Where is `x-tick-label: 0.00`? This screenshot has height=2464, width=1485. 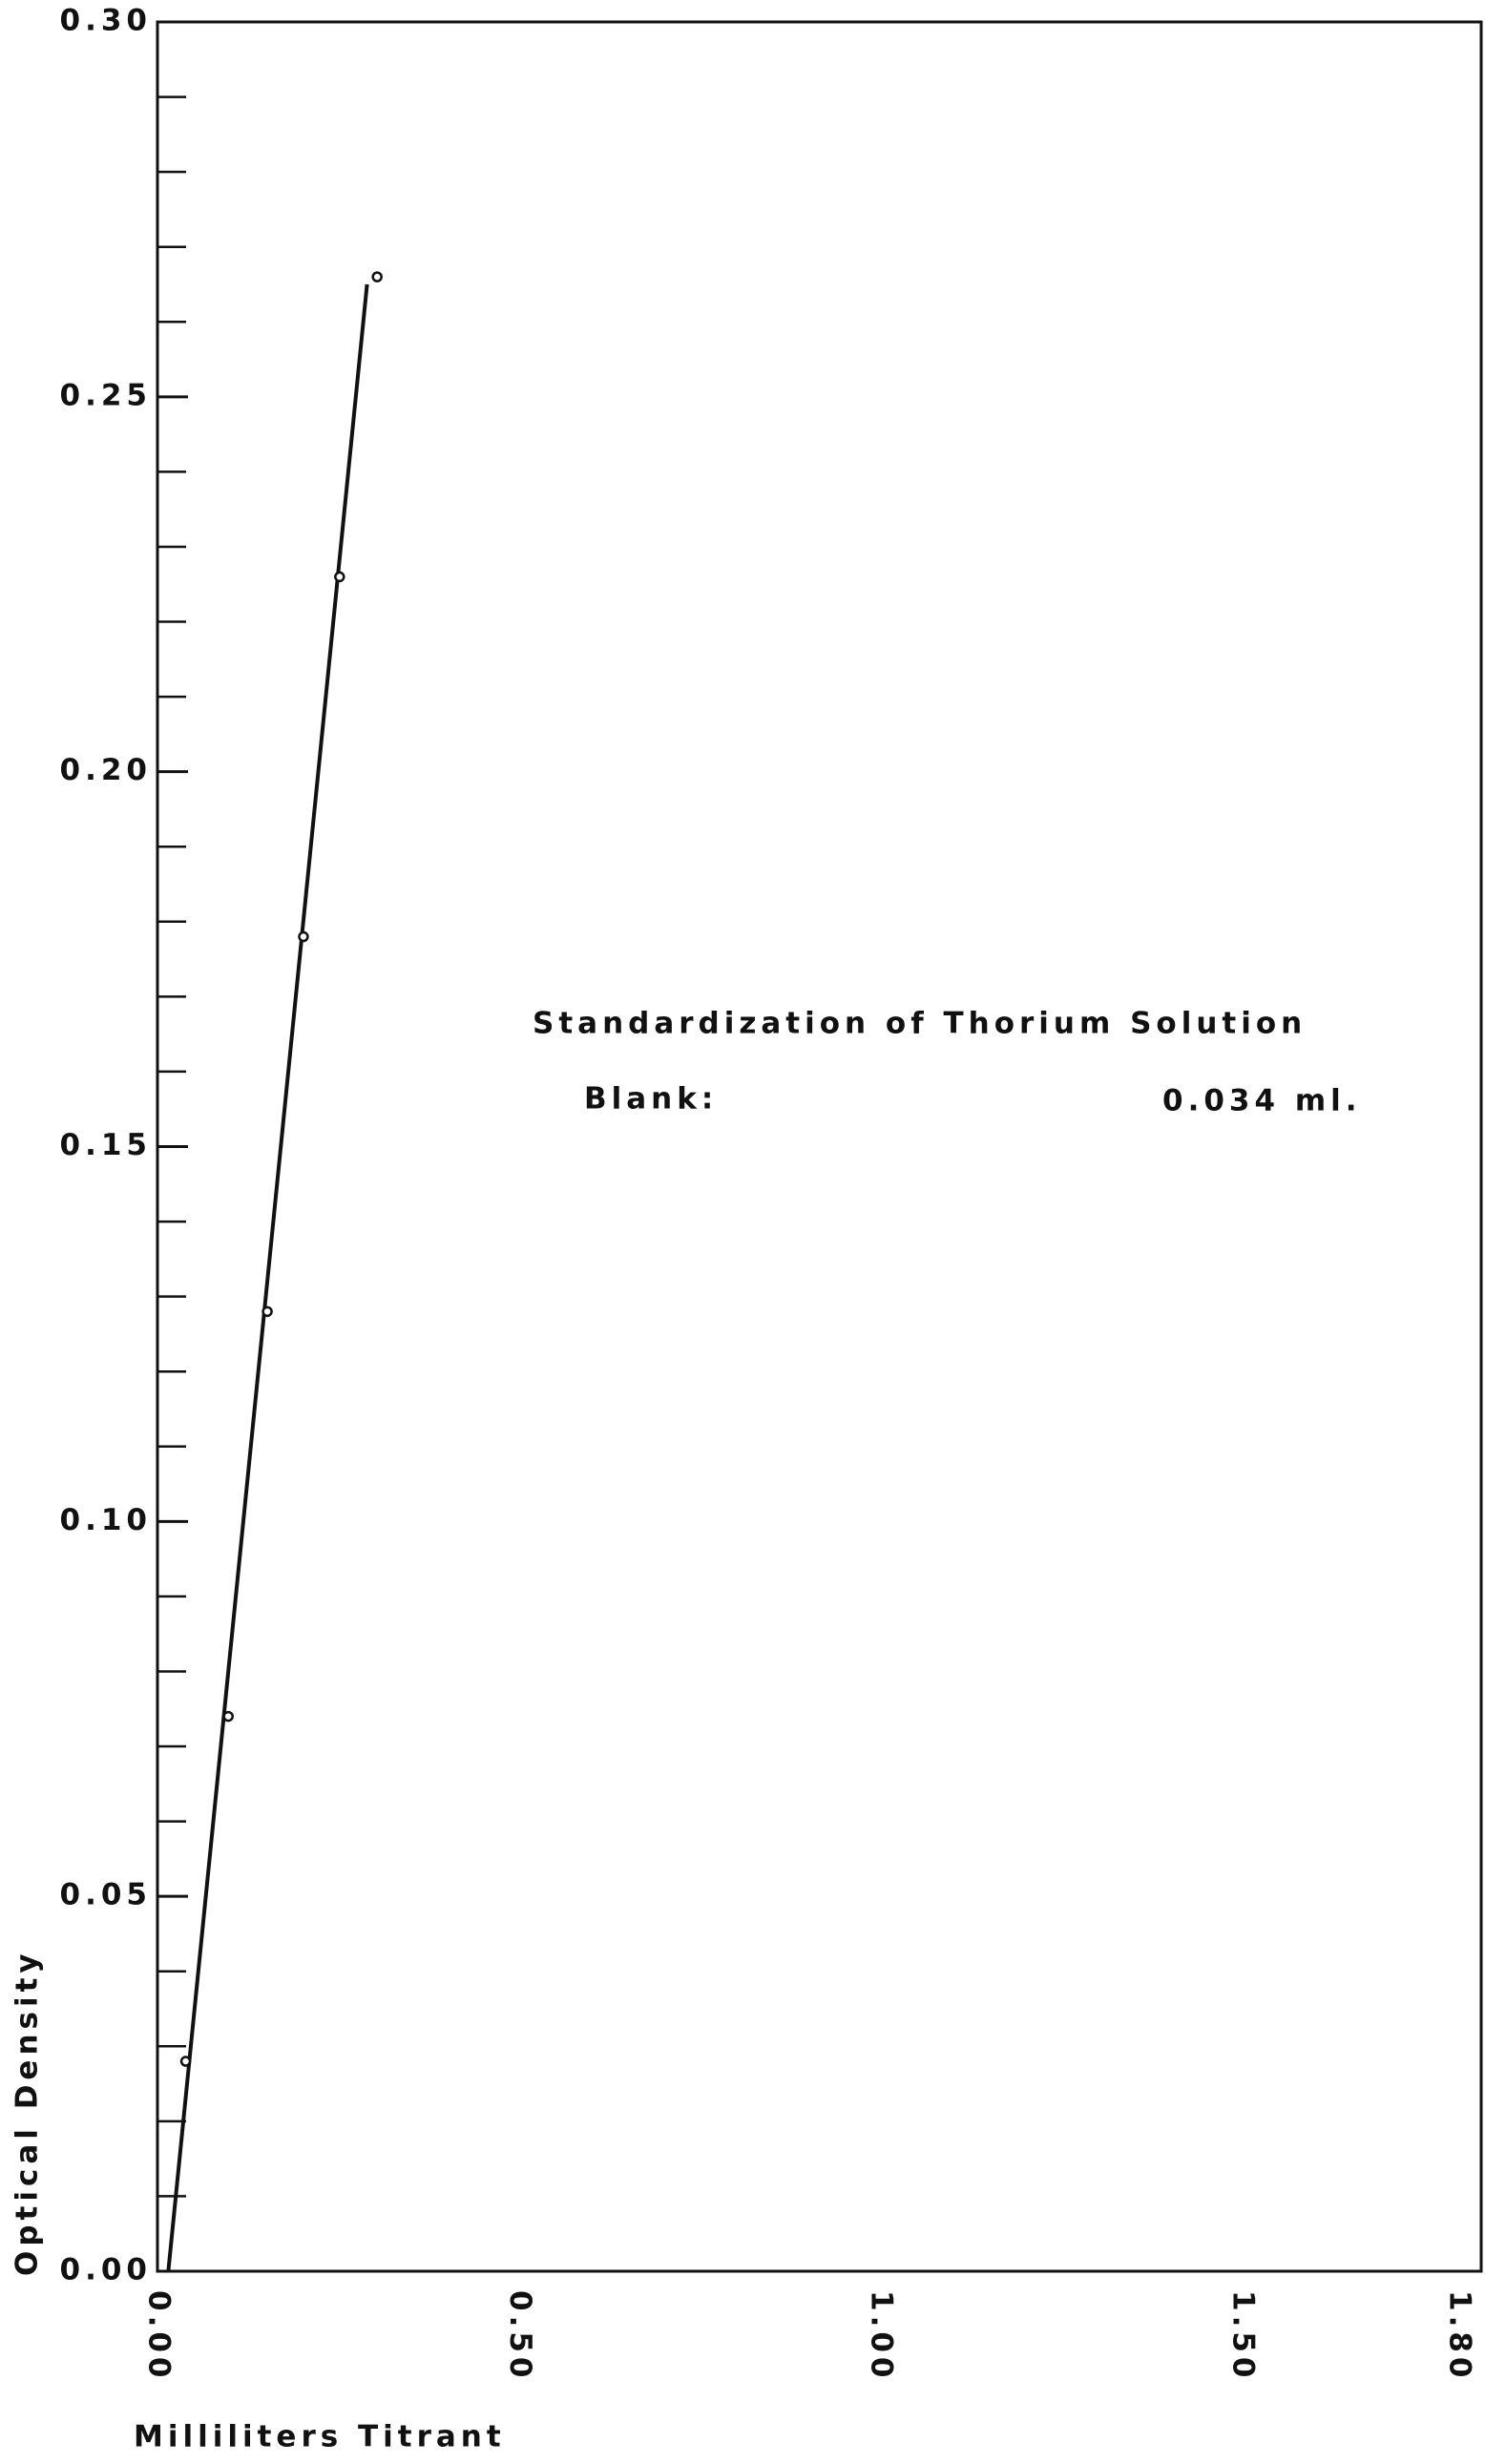 x-tick-label: 0.00 is located at coordinates (159, 2337).